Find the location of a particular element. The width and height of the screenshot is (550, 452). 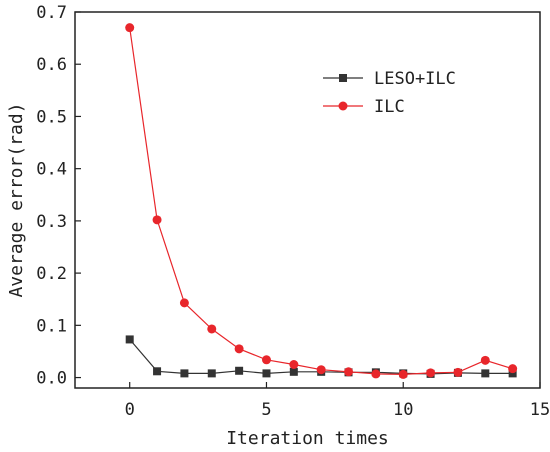

y-tick-label: 0.0 is located at coordinates (51, 379).